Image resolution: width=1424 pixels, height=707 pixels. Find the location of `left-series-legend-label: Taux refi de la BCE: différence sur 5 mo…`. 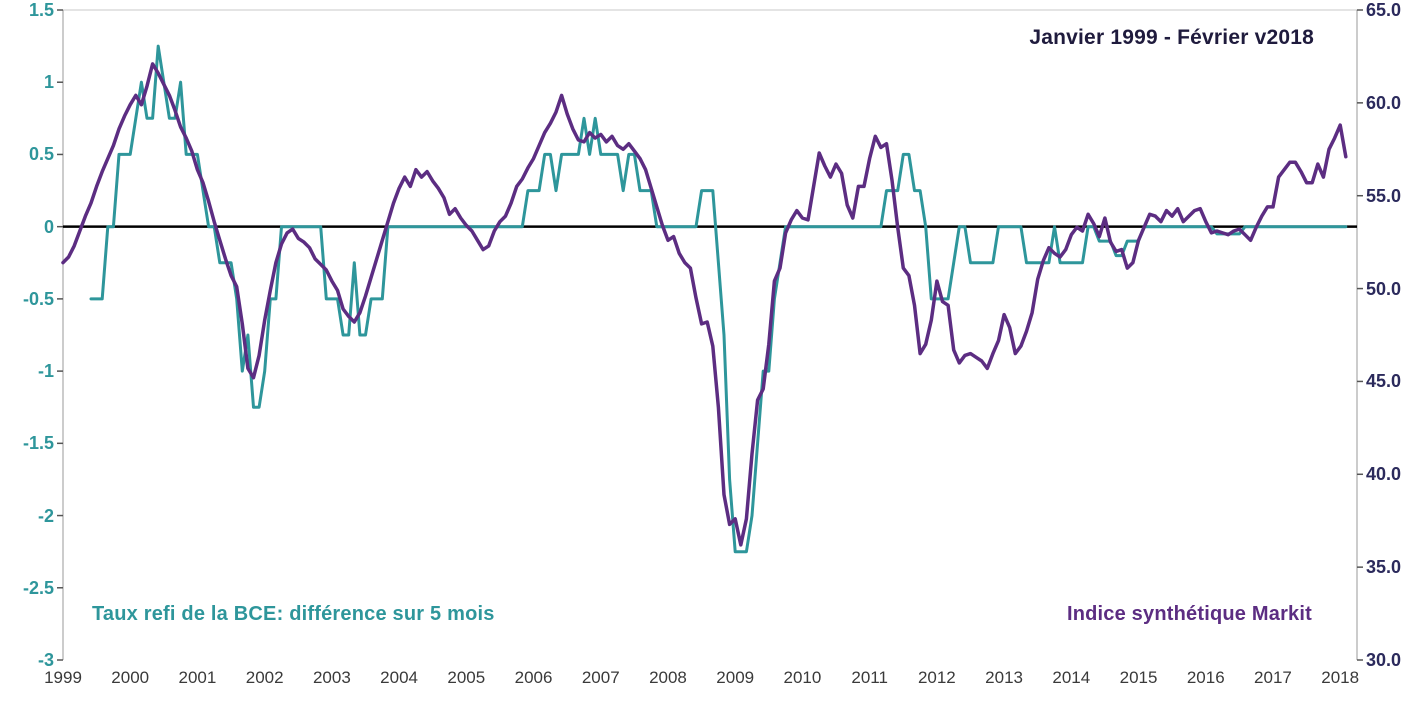

left-series-legend-label: Taux refi de la BCE: différence sur 5 mo… is located at coordinates (293, 614).